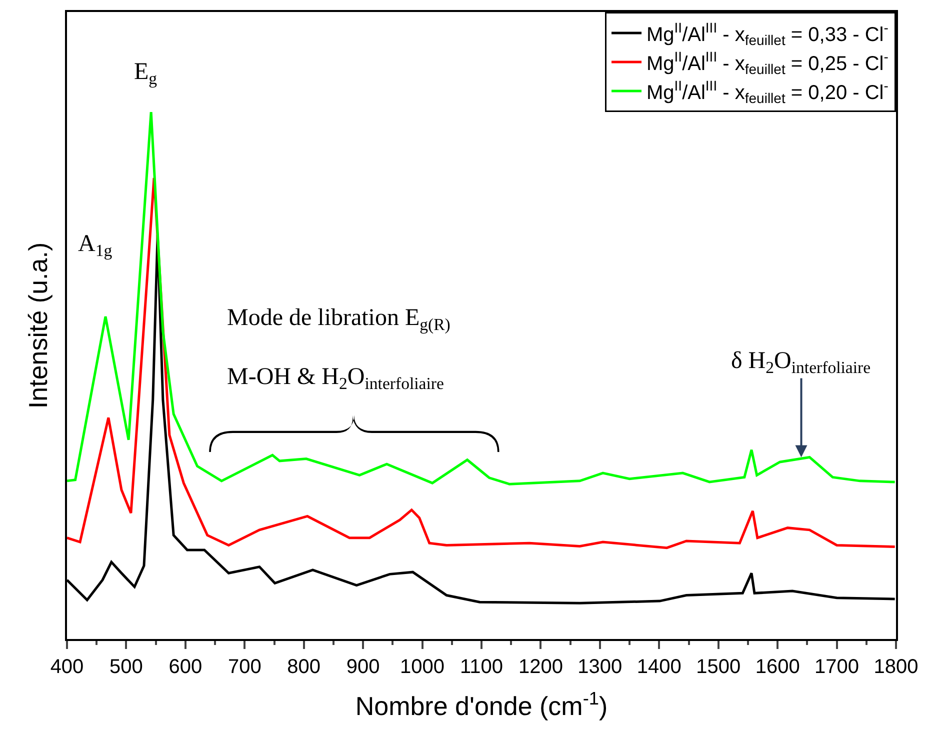 This screenshot has width=928, height=754. What do you see at coordinates (185, 667) in the screenshot?
I see `x-tick-label: 600` at bounding box center [185, 667].